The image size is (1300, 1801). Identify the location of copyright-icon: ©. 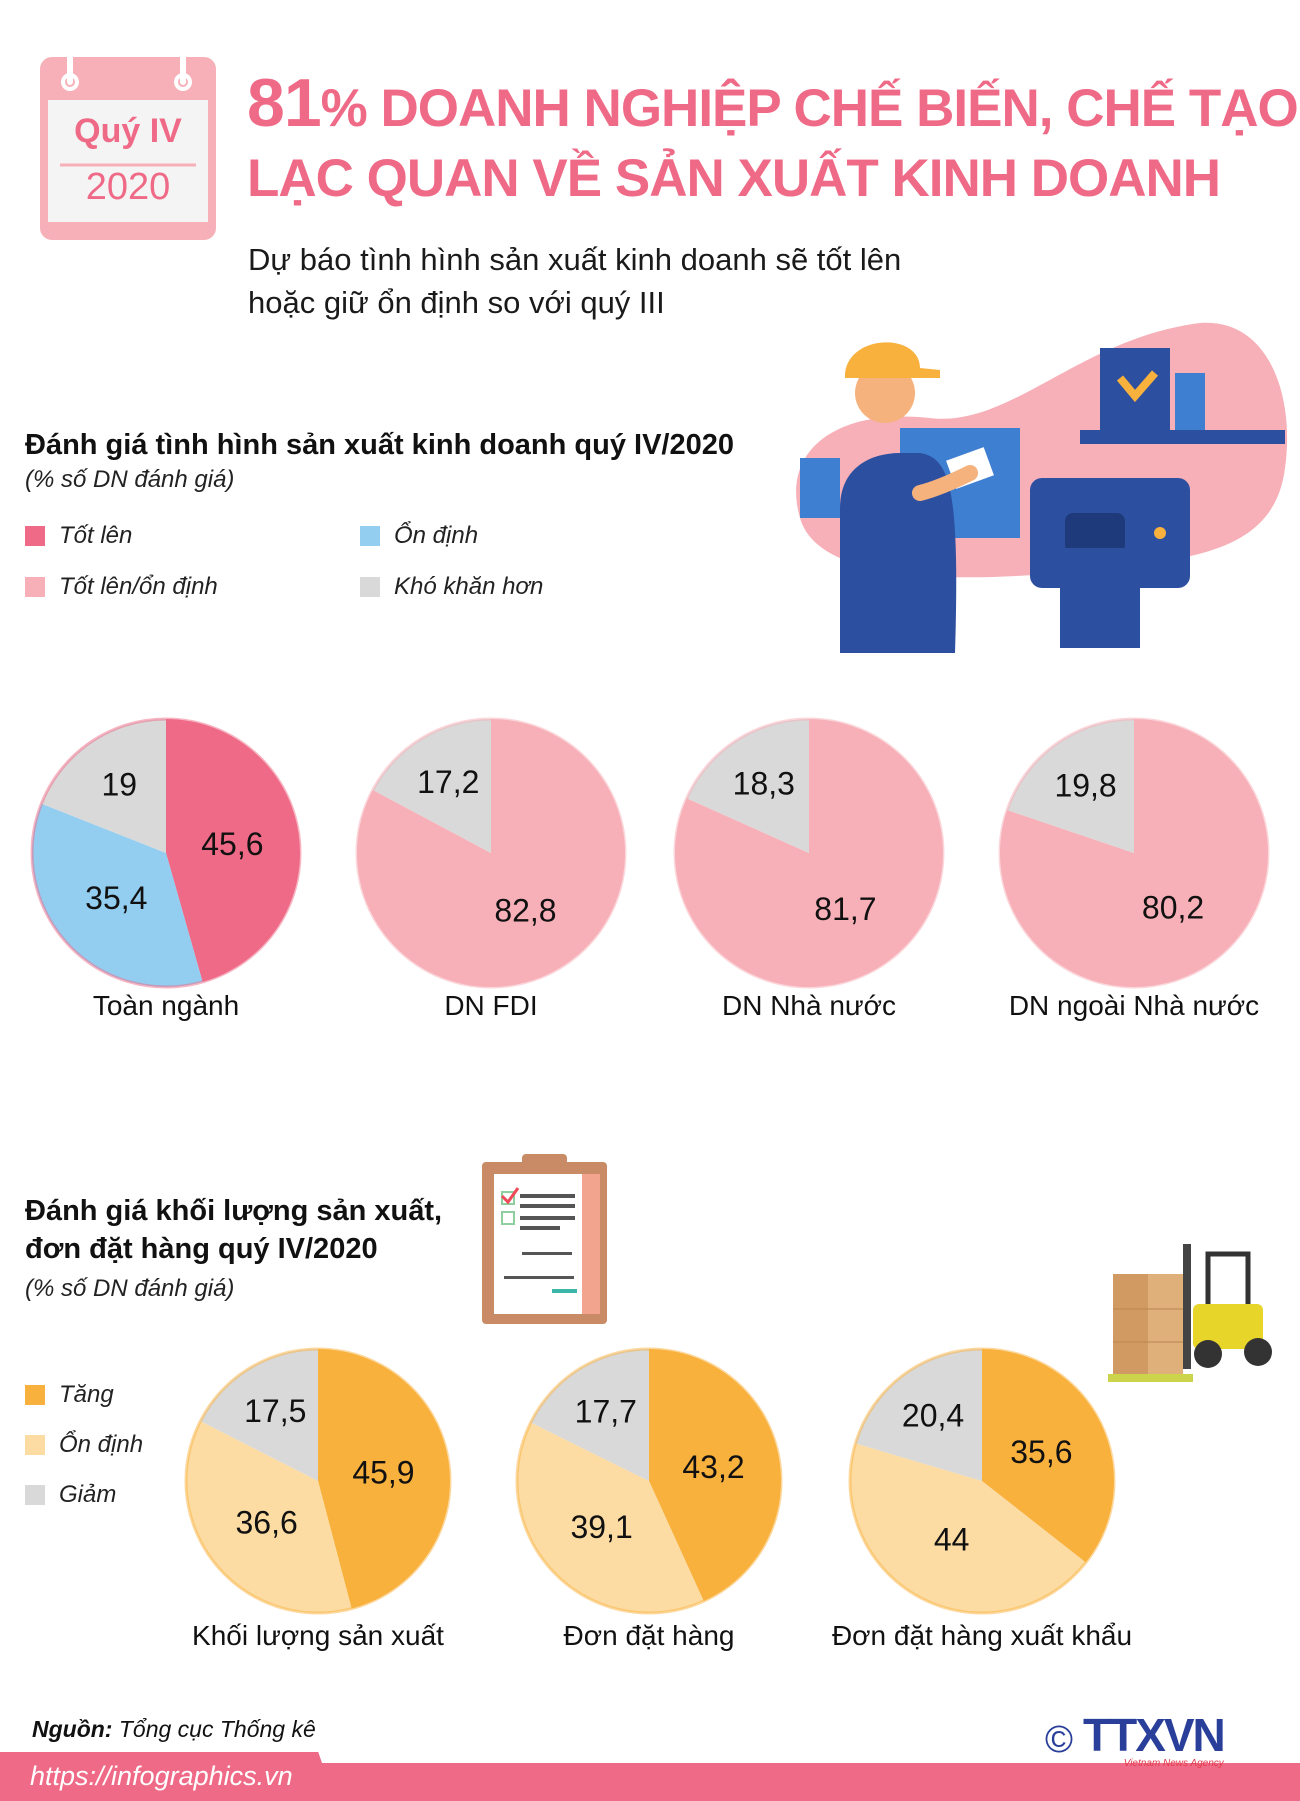
(1059, 1740).